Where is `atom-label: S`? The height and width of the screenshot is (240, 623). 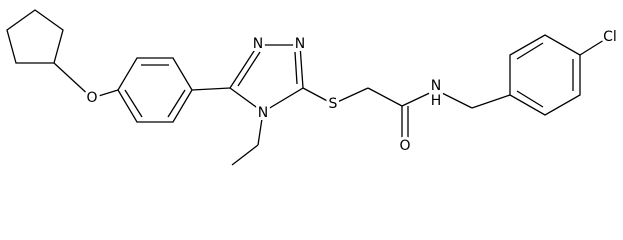
atom-label: S is located at coordinates (333, 104).